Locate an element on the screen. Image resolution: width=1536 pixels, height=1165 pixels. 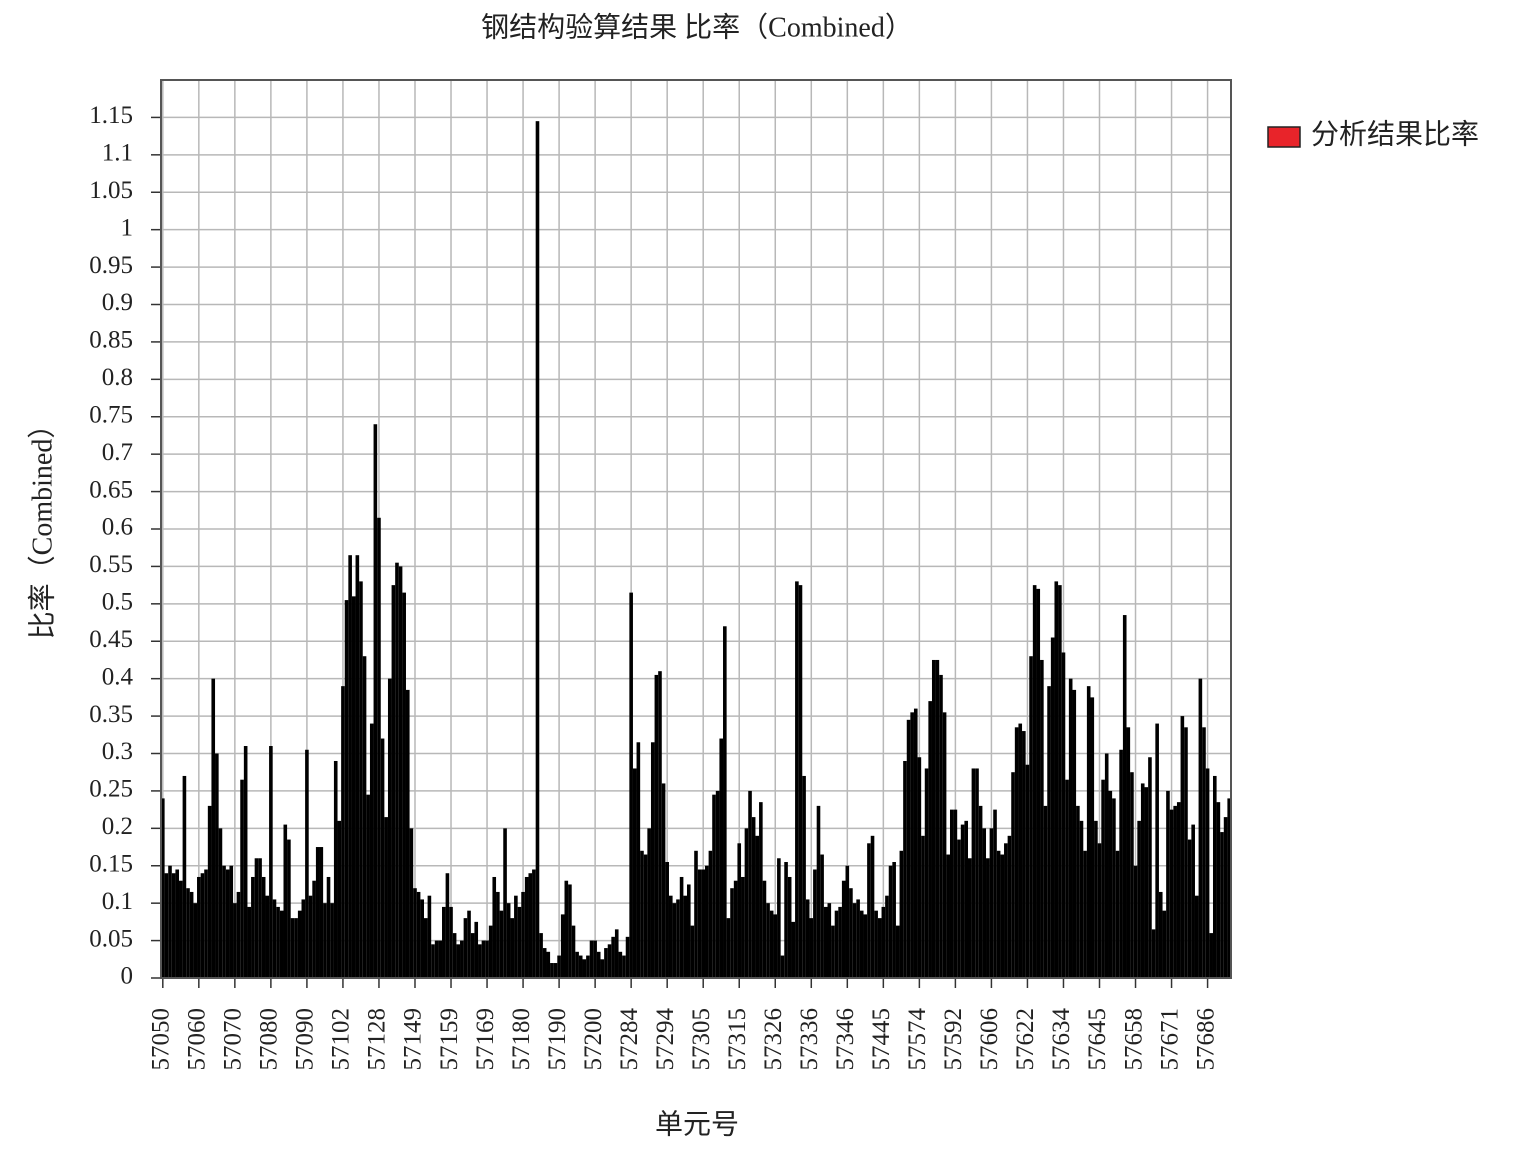
y-axis-label: 比率（Combined） is located at coordinates (42, 525).